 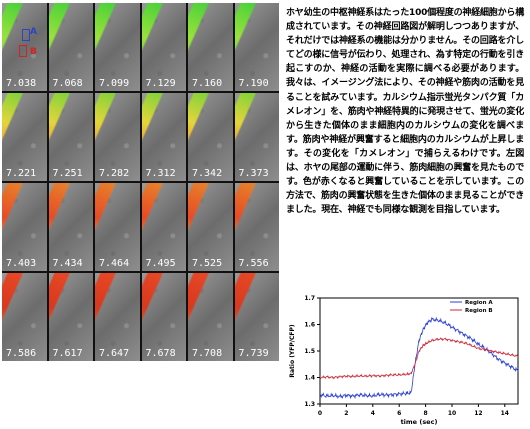 What do you see at coordinates (207, 263) in the screenshot?
I see `frame-time-label: 7.525` at bounding box center [207, 263].